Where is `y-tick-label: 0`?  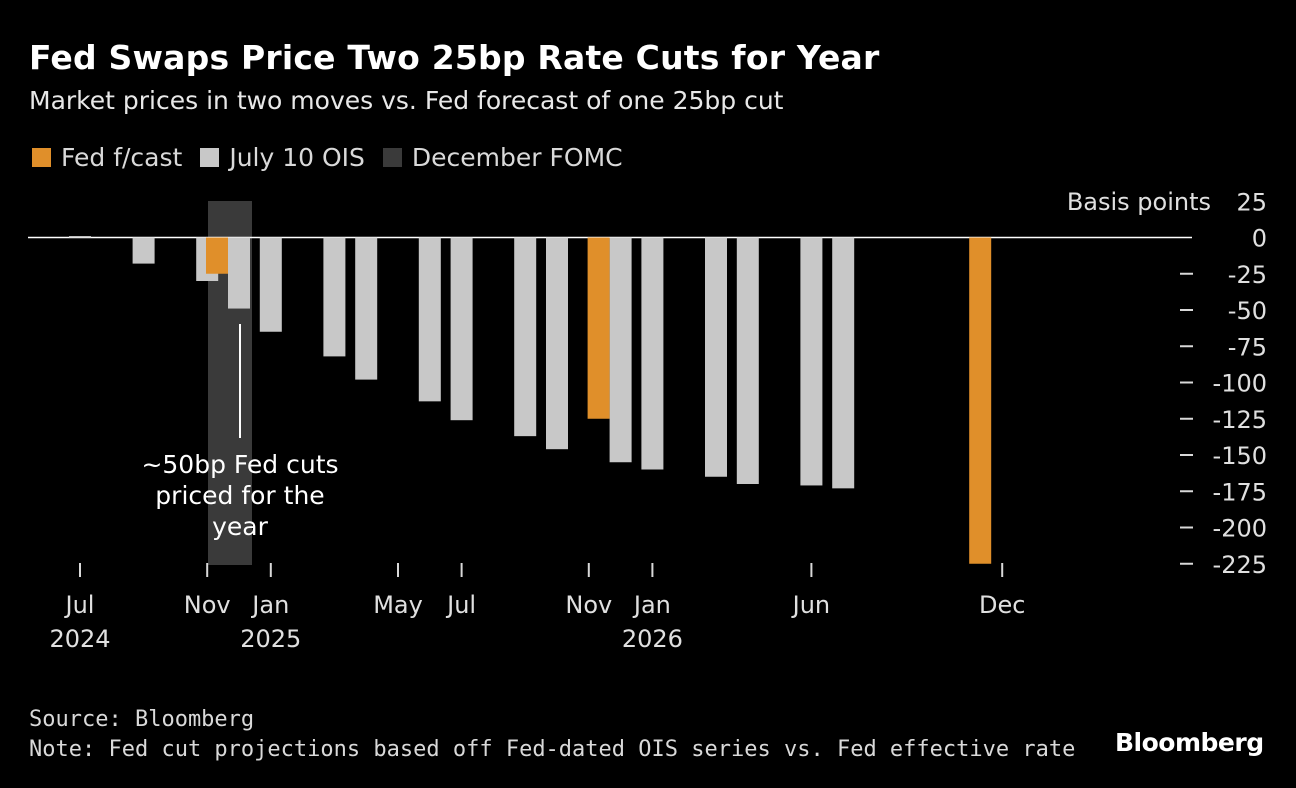
y-tick-label: 0 is located at coordinates (1259, 239).